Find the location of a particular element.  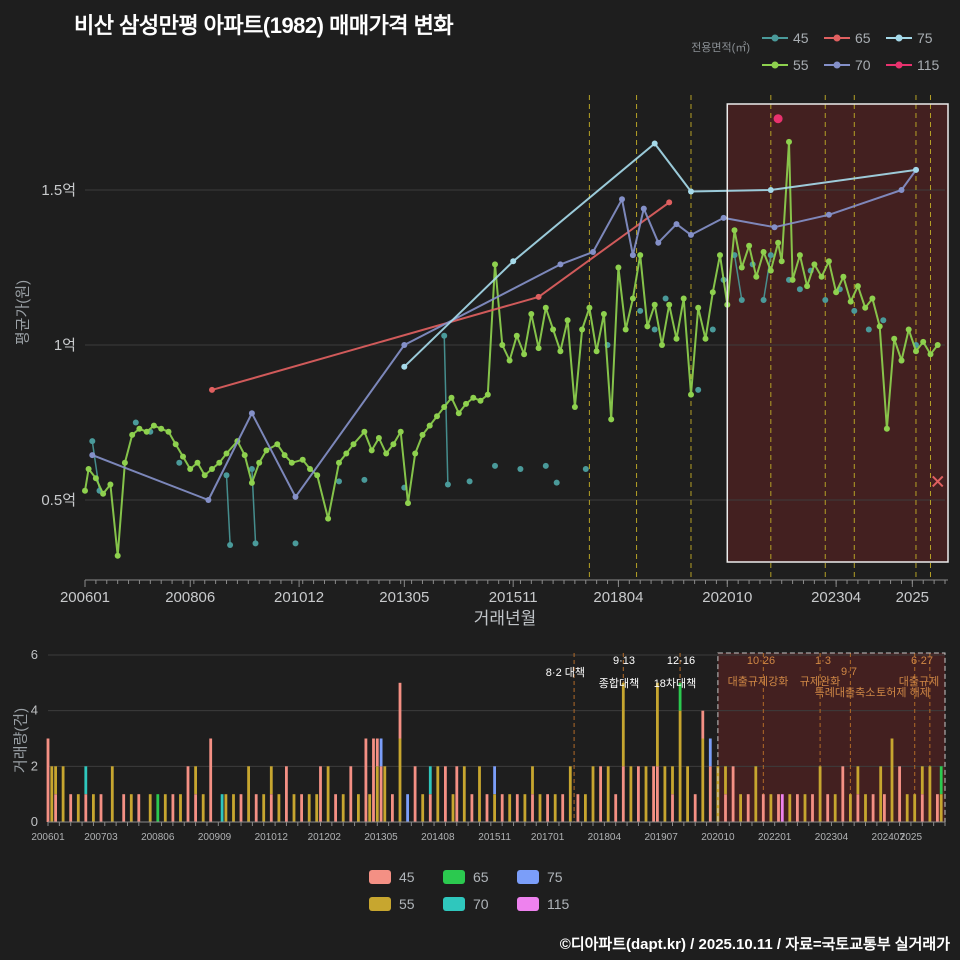

svg-text: 201202 is located at coordinates (325, 837).